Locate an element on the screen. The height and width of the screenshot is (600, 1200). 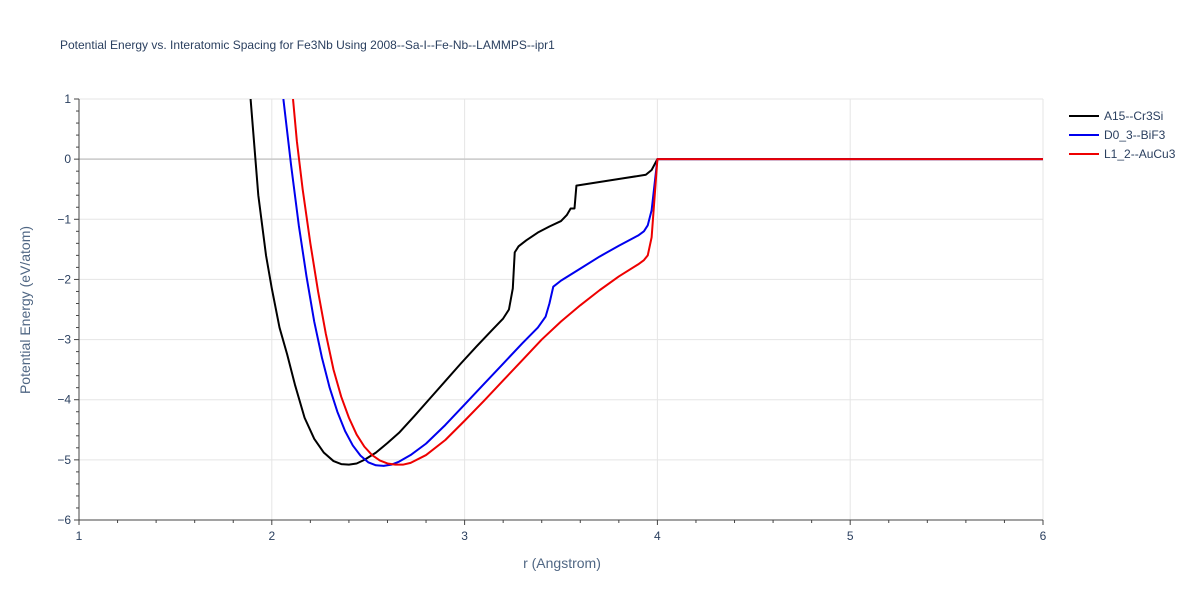
legend-label-0: A15--Cr3Si is located at coordinates (1133, 116).